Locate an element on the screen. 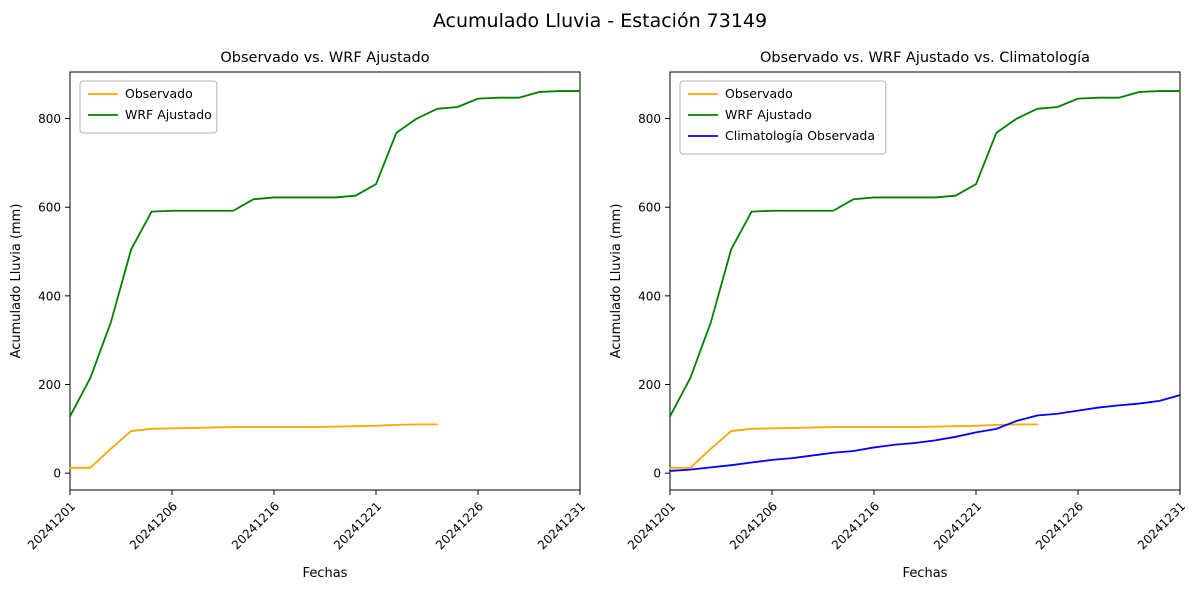 The image size is (1200, 600). series-line-climatolog-a-observada is located at coordinates (925, 433).